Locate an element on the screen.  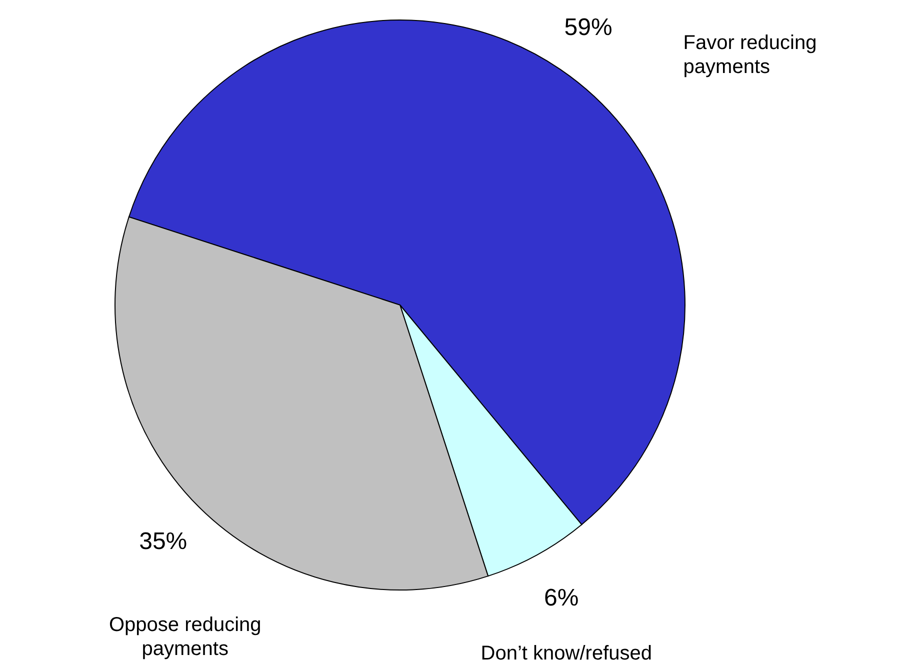
data-label: 59% is located at coordinates (588, 27).